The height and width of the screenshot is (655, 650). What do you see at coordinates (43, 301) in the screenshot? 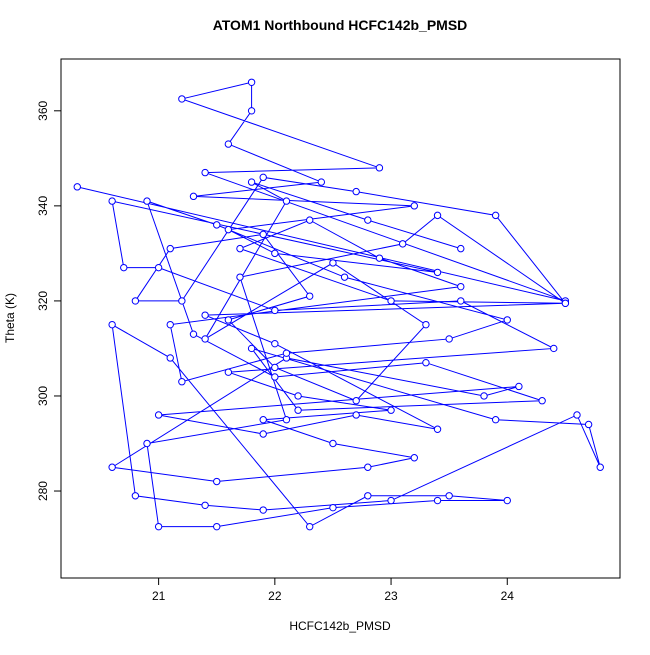
I see `y-tick-label: 320` at bounding box center [43, 301].